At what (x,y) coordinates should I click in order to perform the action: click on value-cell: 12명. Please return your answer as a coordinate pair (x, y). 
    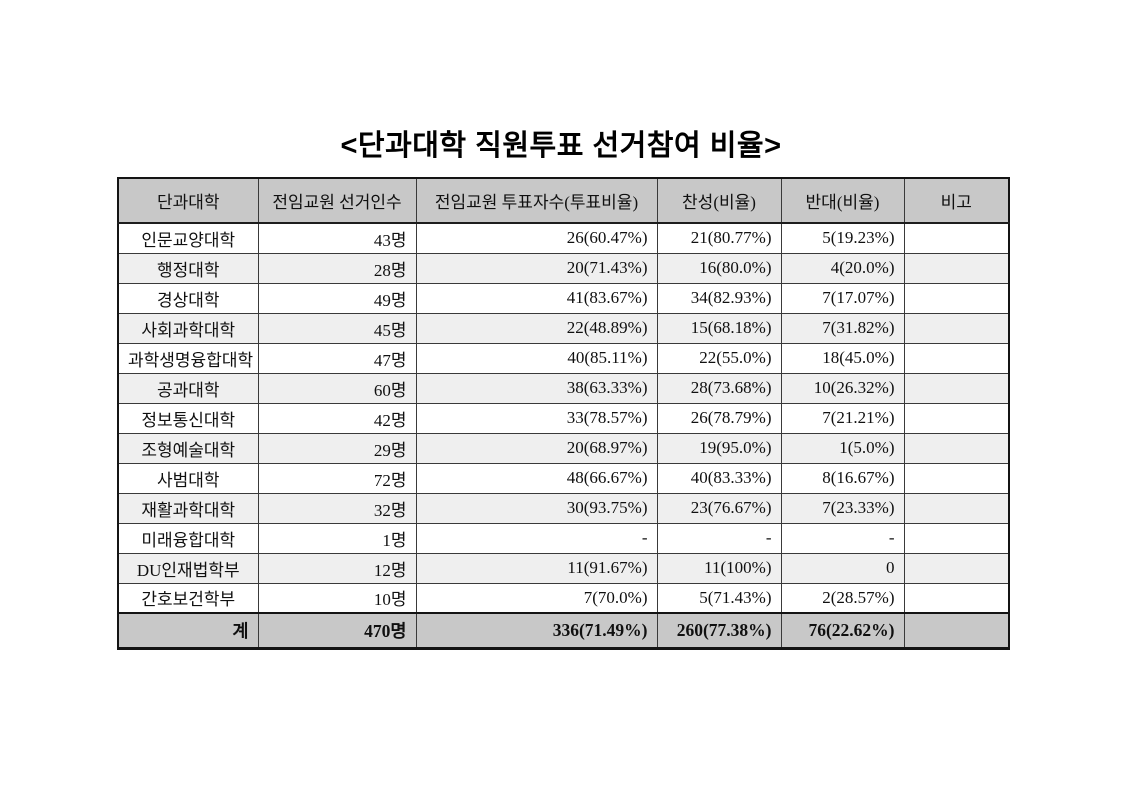
    Looking at the image, I should click on (337, 568).